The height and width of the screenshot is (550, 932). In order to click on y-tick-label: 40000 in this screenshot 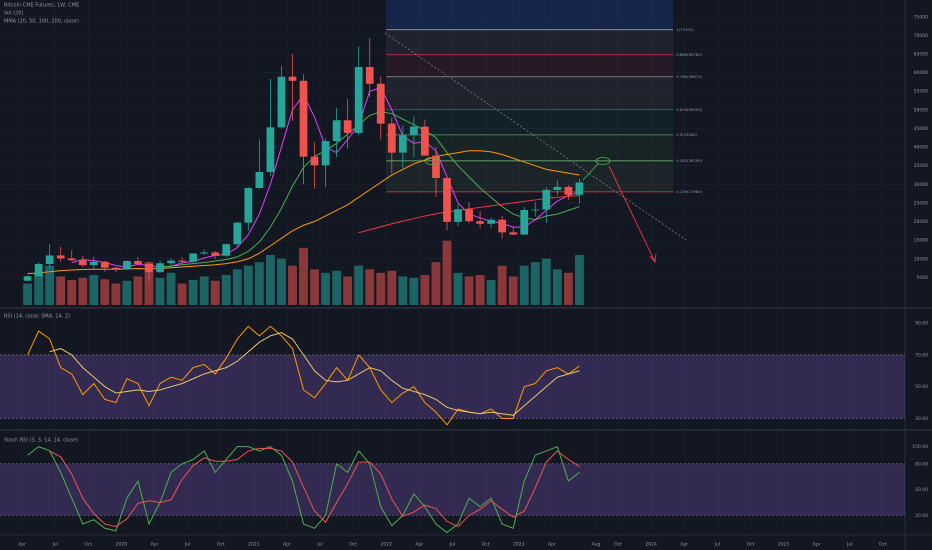, I will do `click(921, 148)`.